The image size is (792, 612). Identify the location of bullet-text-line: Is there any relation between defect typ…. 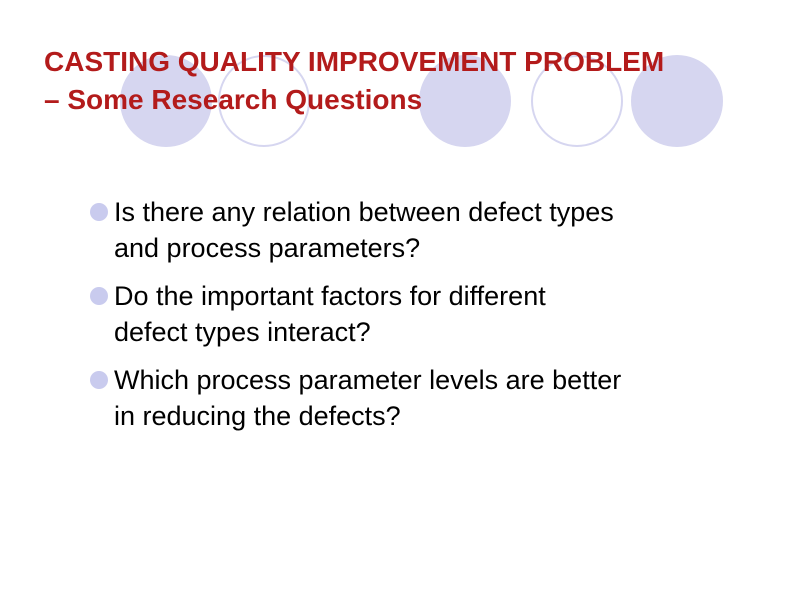
(364, 212).